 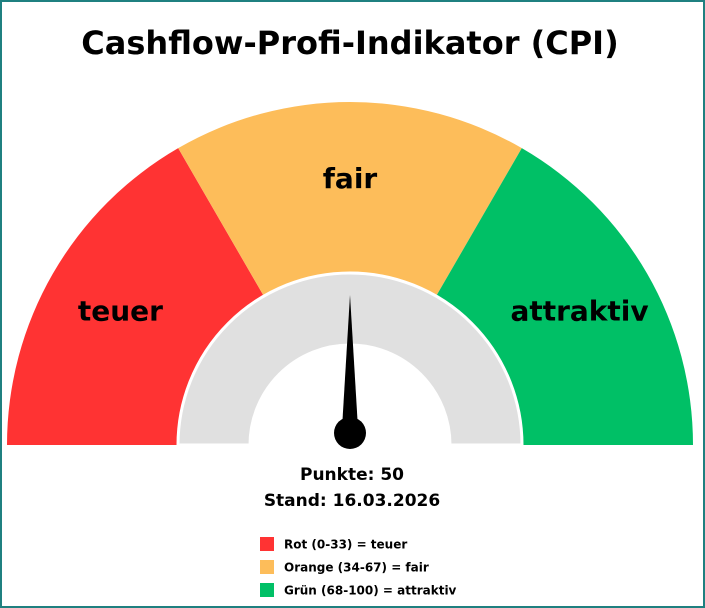 I want to click on value-label: Punkte: 50, so click(x=352, y=475).